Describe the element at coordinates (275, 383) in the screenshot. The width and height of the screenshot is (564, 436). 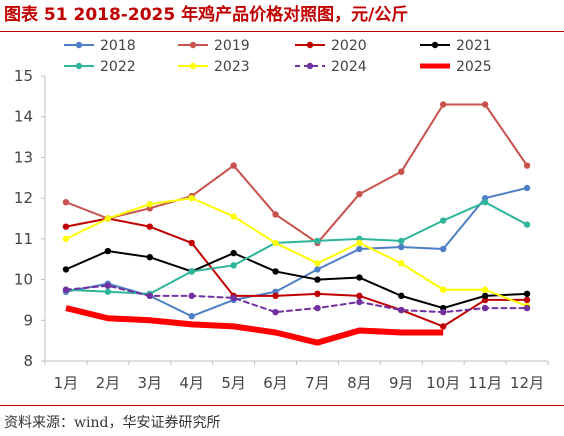
I see `x-tick-label: 6月` at that location.